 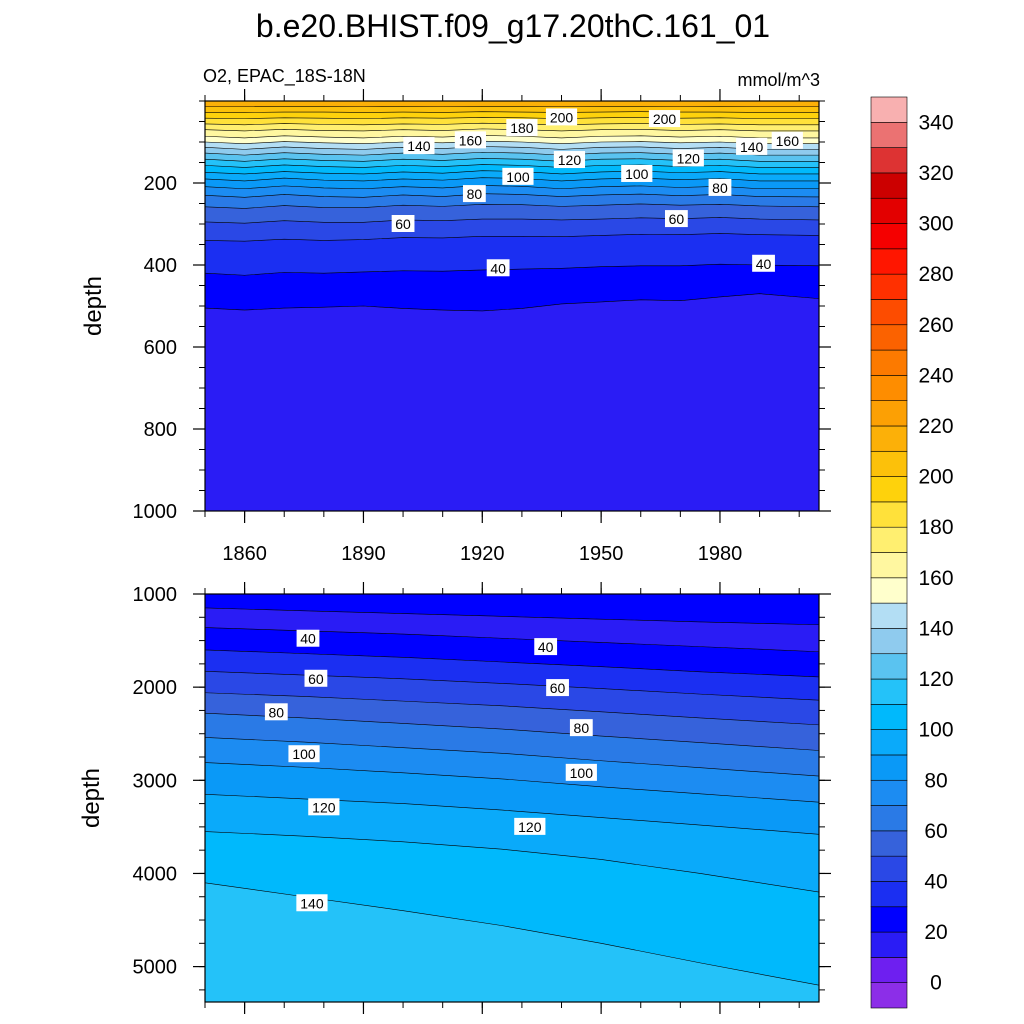 What do you see at coordinates (513, 26) in the screenshot?
I see `chart-title: b.e20.BHIST.f09_g17.20thC.161_01` at bounding box center [513, 26].